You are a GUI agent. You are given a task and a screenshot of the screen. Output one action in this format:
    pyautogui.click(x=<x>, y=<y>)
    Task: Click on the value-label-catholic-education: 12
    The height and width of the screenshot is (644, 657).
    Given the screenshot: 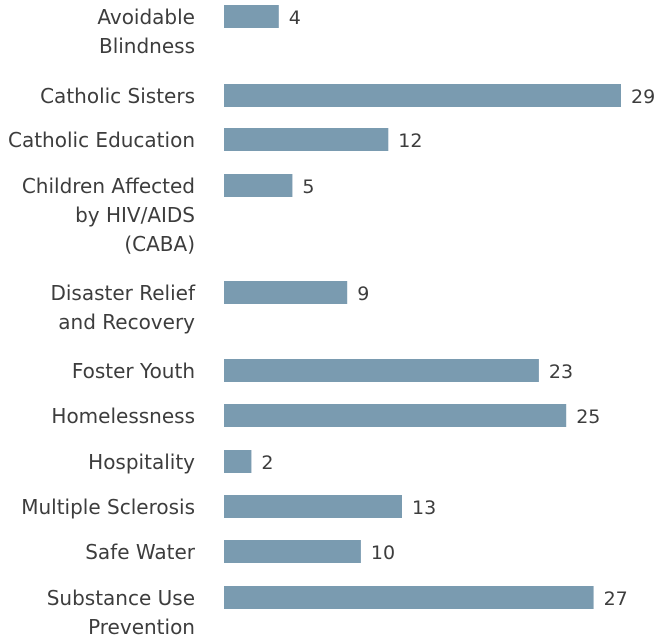 What is the action you would take?
    pyautogui.click(x=410, y=141)
    